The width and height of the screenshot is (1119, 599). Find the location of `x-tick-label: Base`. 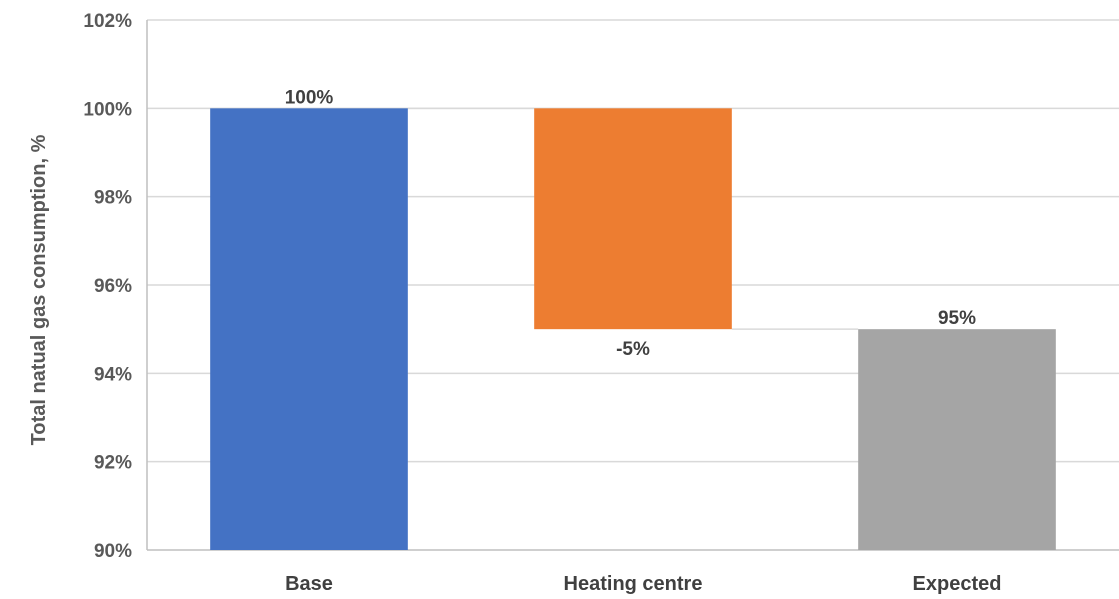

x-tick-label: Base is located at coordinates (309, 584).